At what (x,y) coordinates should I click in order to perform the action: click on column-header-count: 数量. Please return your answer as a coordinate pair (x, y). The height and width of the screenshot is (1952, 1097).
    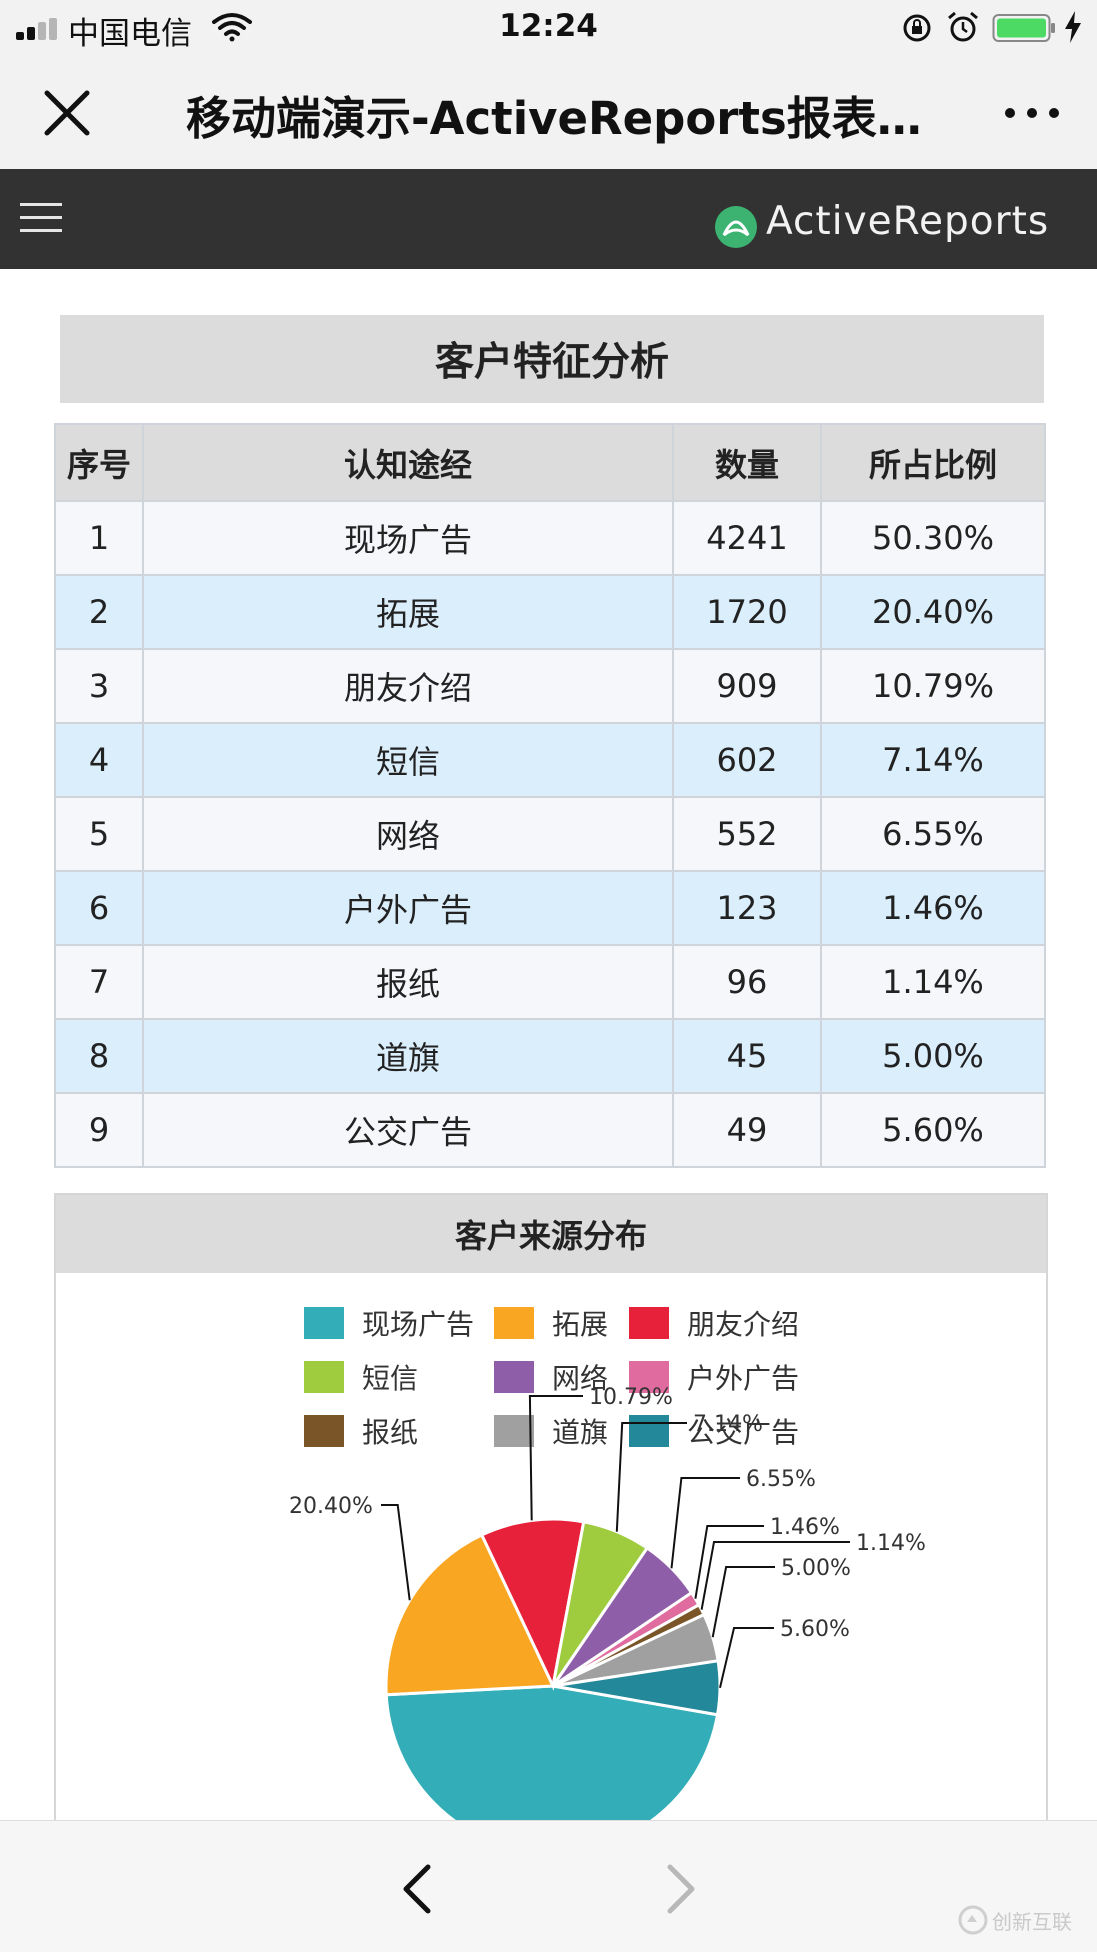
    Looking at the image, I should click on (747, 462).